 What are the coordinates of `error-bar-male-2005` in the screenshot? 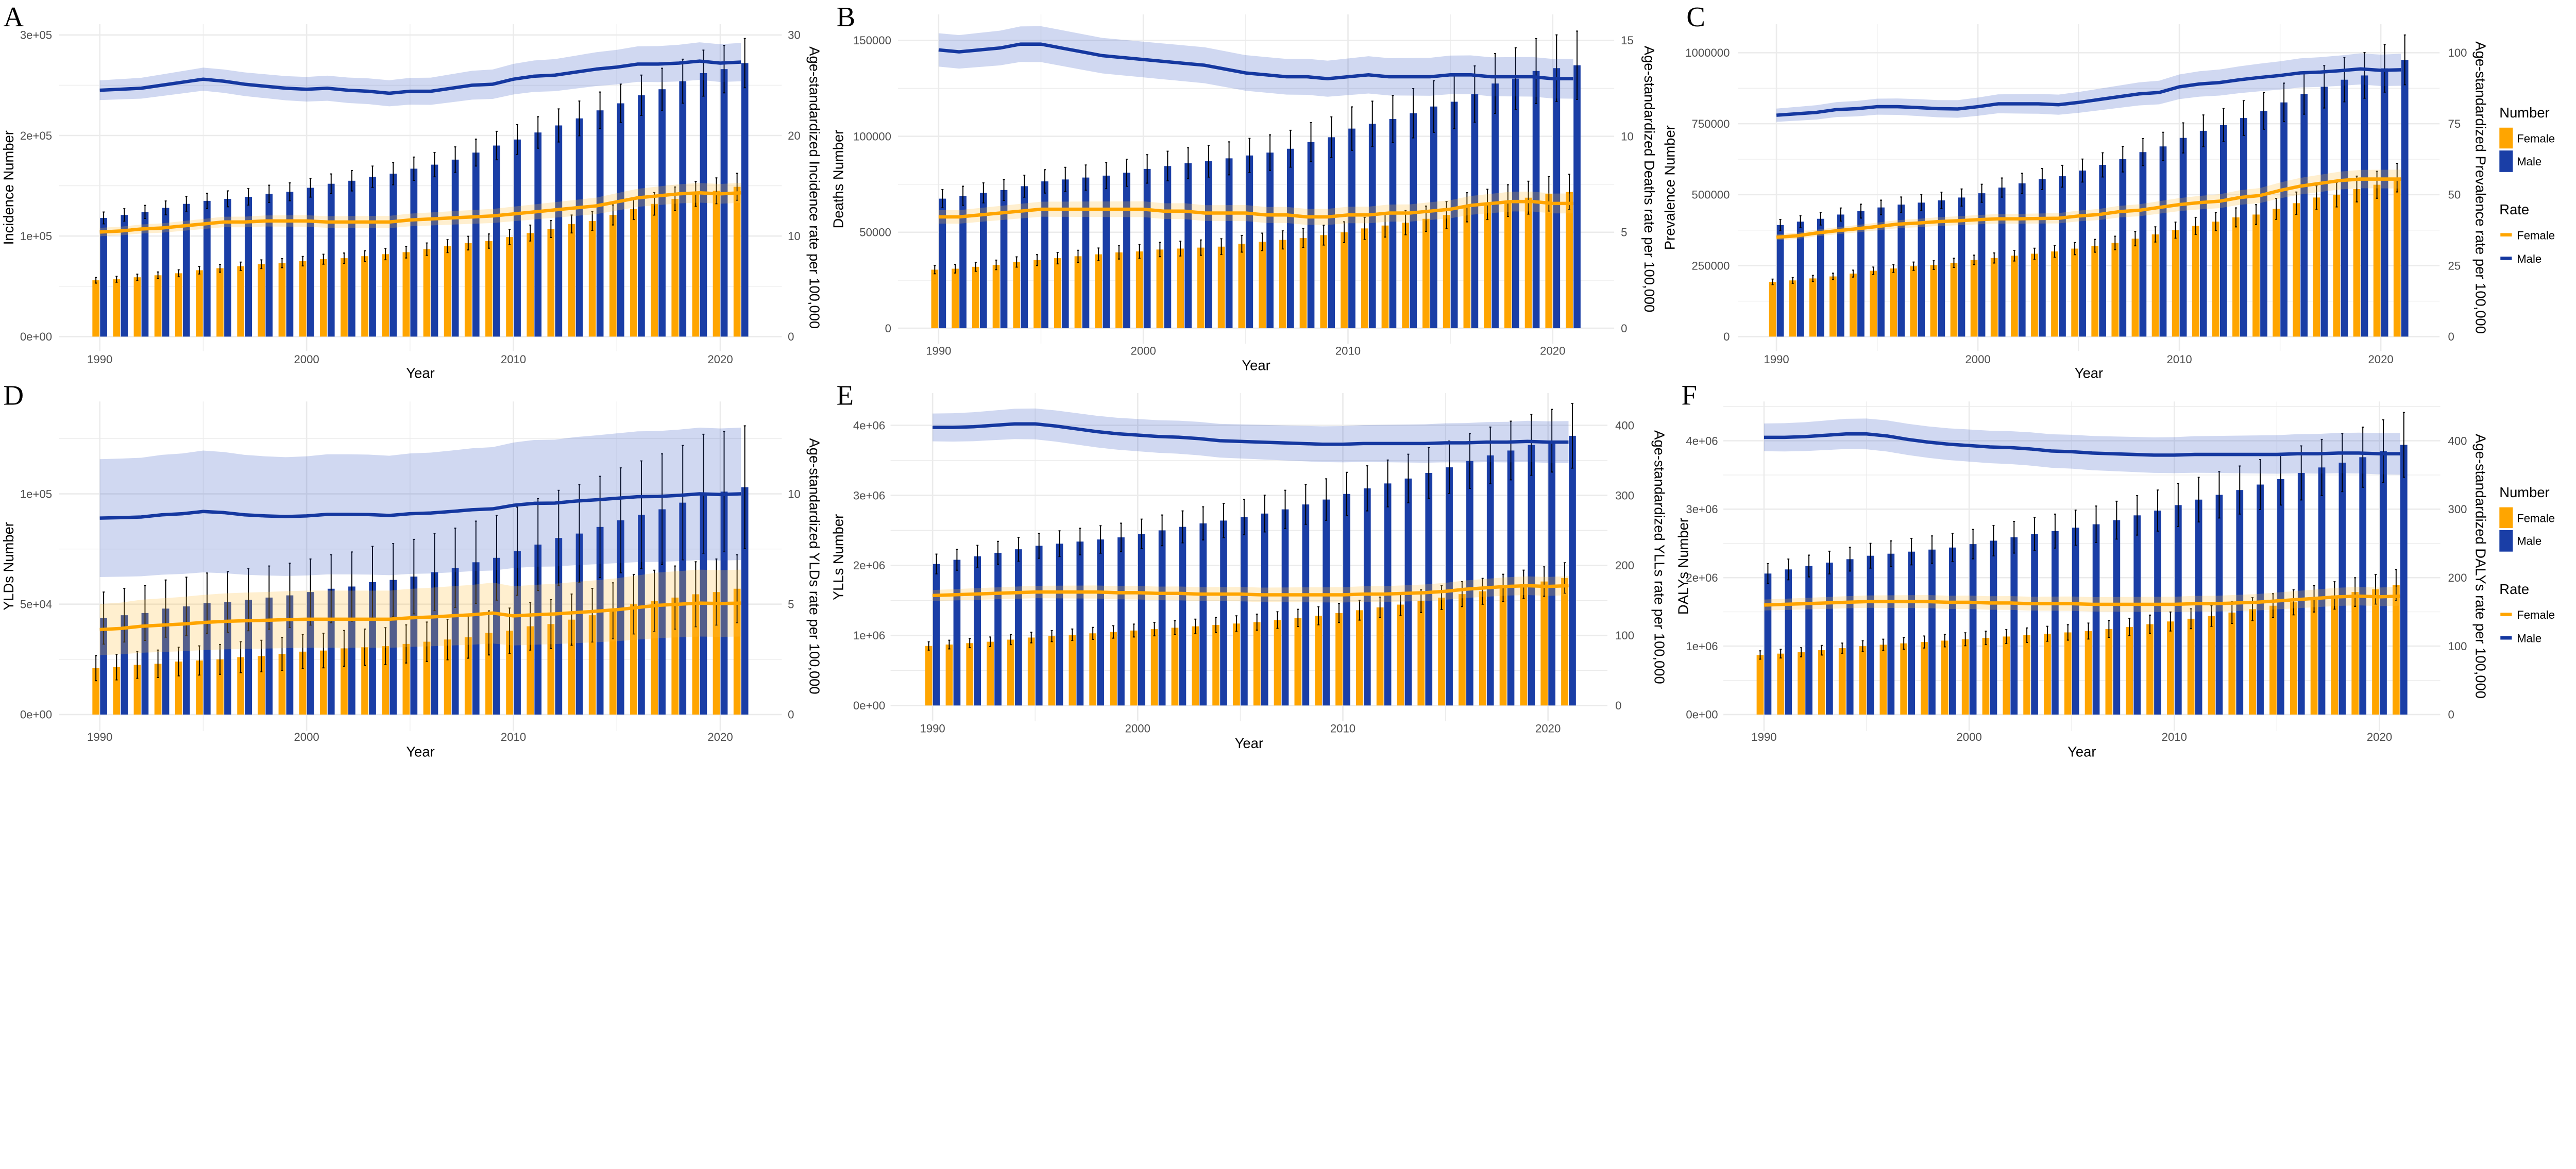 It's located at (1244, 517).